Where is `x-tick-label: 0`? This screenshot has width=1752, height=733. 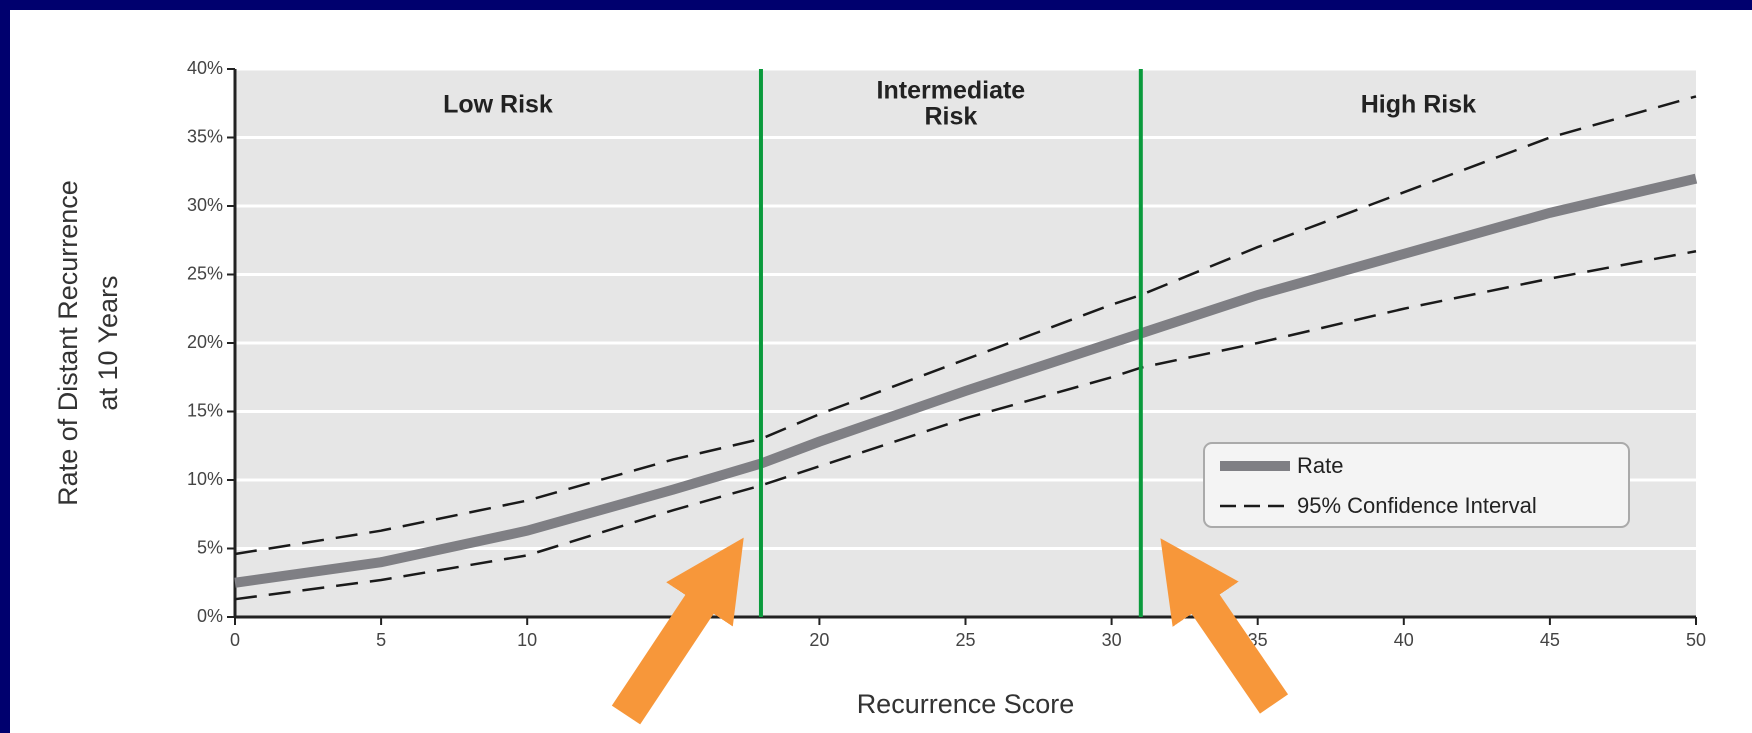 x-tick-label: 0 is located at coordinates (235, 640).